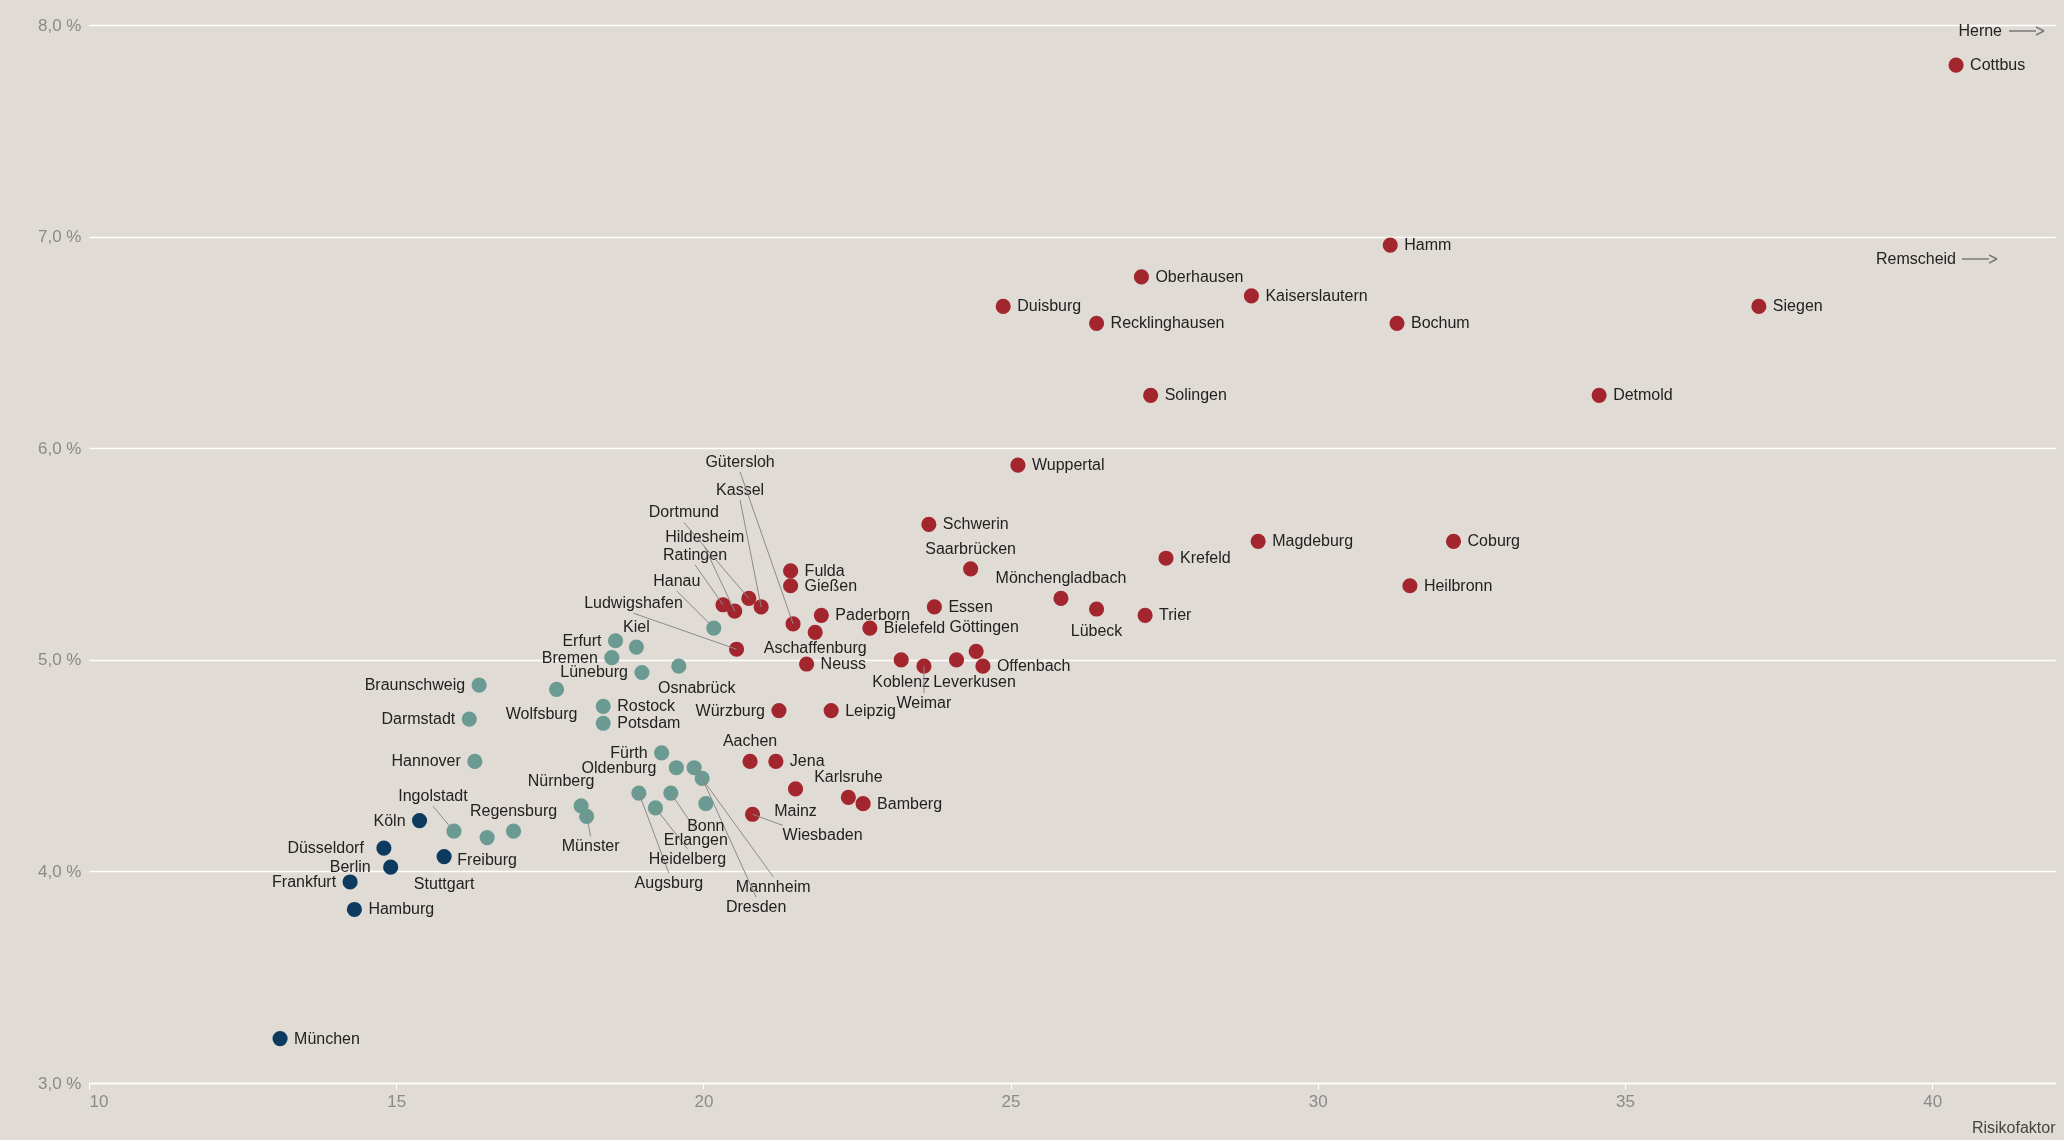  Describe the element at coordinates (687, 858) in the screenshot. I see `annotation: Heidelberg` at that location.